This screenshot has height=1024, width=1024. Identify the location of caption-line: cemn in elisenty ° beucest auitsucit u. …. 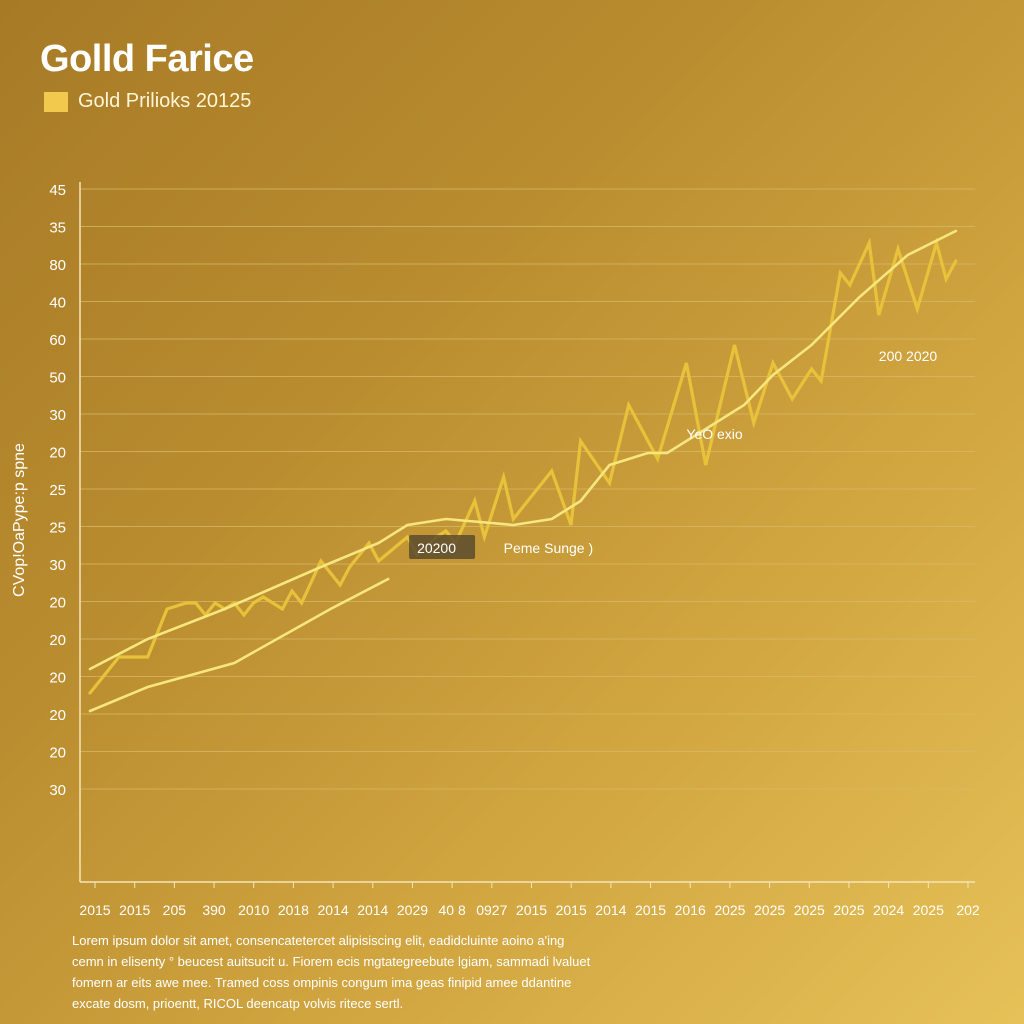
(331, 961).